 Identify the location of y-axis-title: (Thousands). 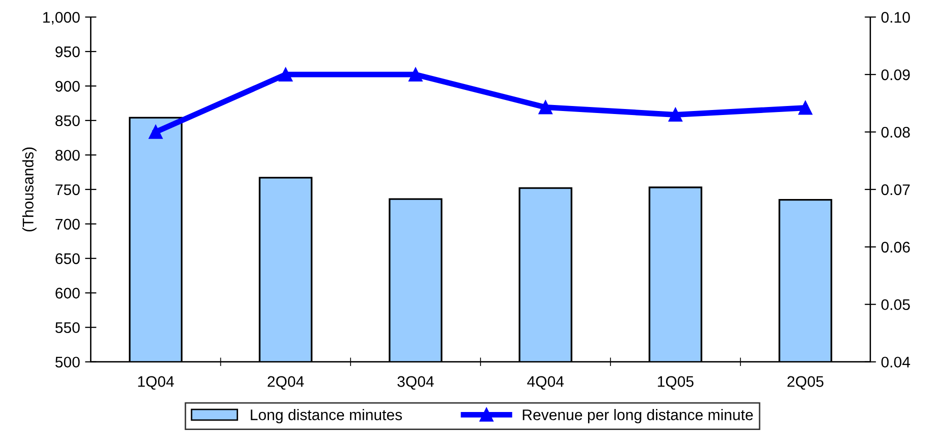
(29, 190).